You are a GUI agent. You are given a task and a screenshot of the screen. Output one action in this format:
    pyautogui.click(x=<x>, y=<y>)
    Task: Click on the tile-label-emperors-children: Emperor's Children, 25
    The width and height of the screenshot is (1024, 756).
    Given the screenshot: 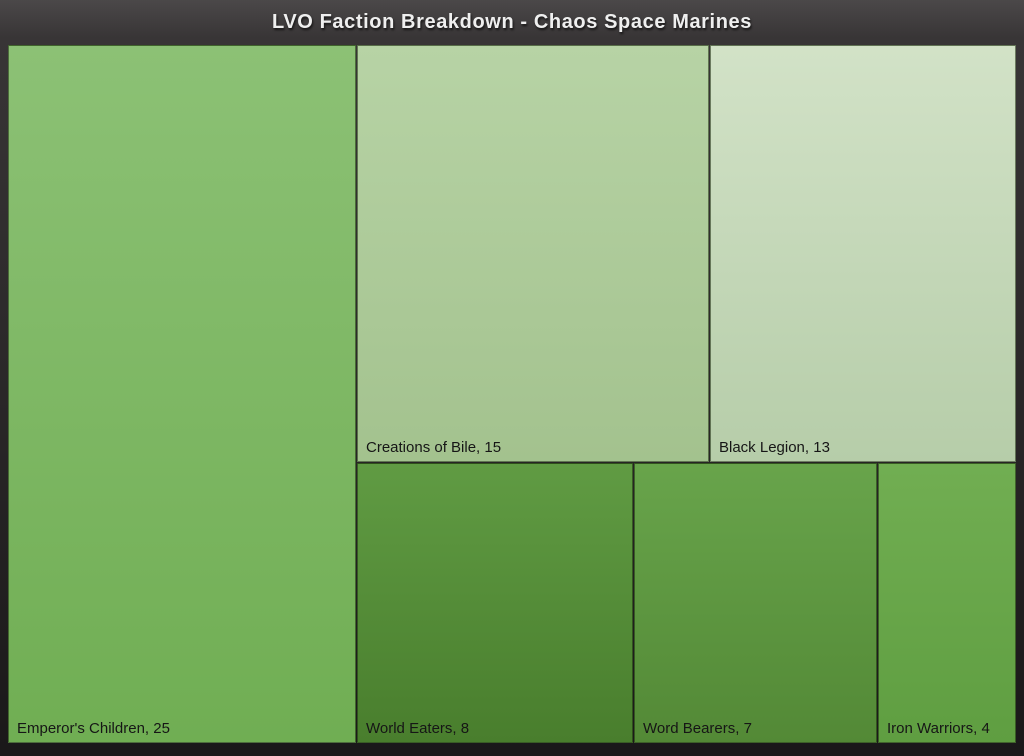 What is the action you would take?
    pyautogui.click(x=93, y=728)
    